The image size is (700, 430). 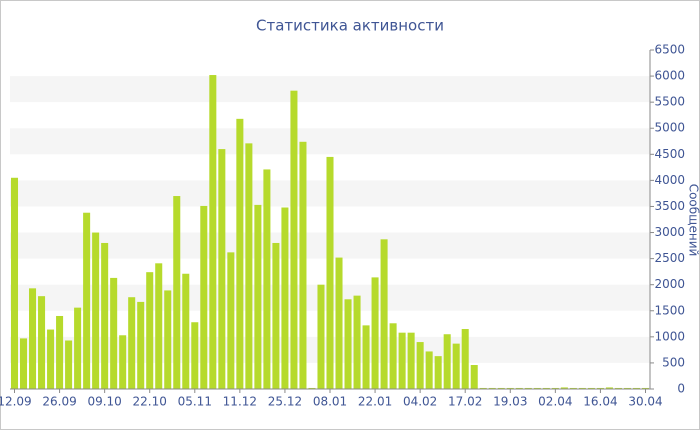 What do you see at coordinates (555, 402) in the screenshot?
I see `x-tick-label: 02.04` at bounding box center [555, 402].